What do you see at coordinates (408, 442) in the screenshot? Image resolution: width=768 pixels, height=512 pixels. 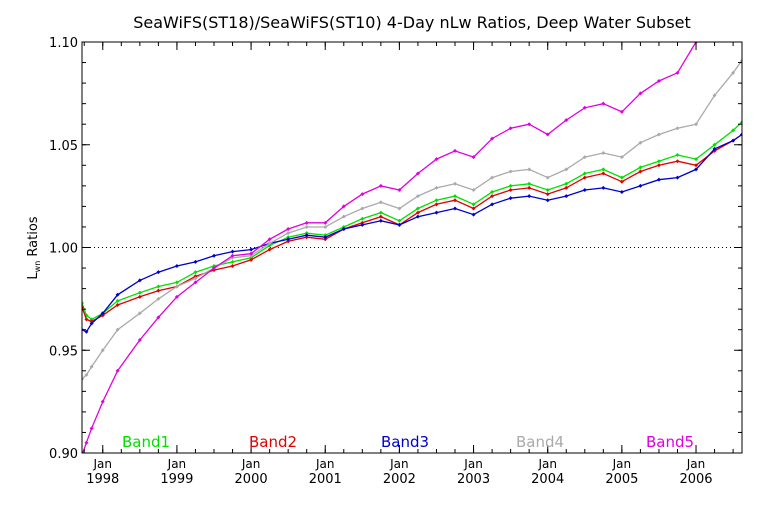 I see `chart-legend: Band1 Band2 Band3 Band4 Band5` at bounding box center [408, 442].